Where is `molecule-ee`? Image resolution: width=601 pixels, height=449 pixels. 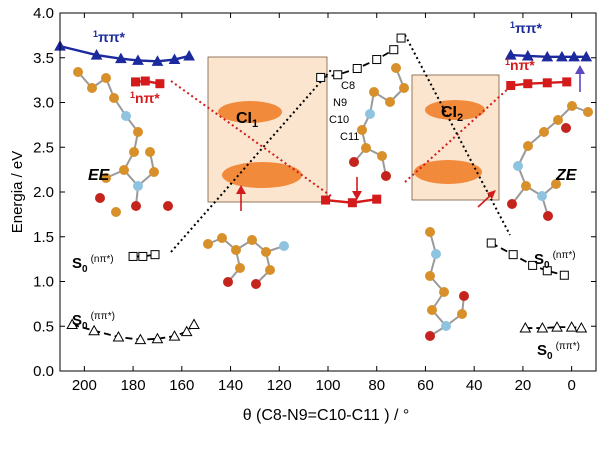
molecule-ee is located at coordinates (123, 142).